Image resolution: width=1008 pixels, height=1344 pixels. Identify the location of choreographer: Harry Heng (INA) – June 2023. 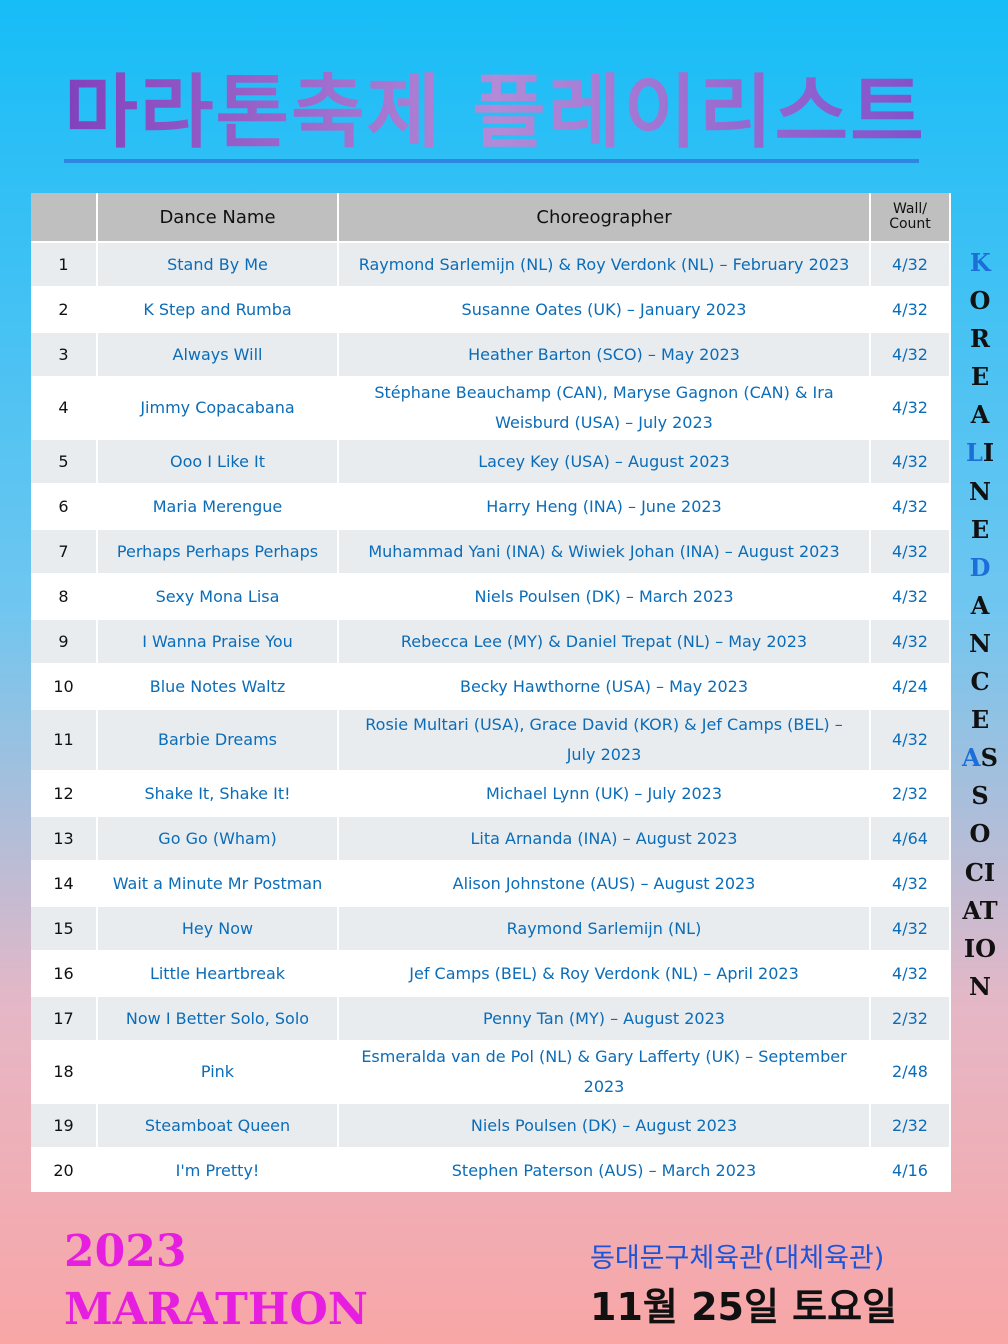
(604, 506).